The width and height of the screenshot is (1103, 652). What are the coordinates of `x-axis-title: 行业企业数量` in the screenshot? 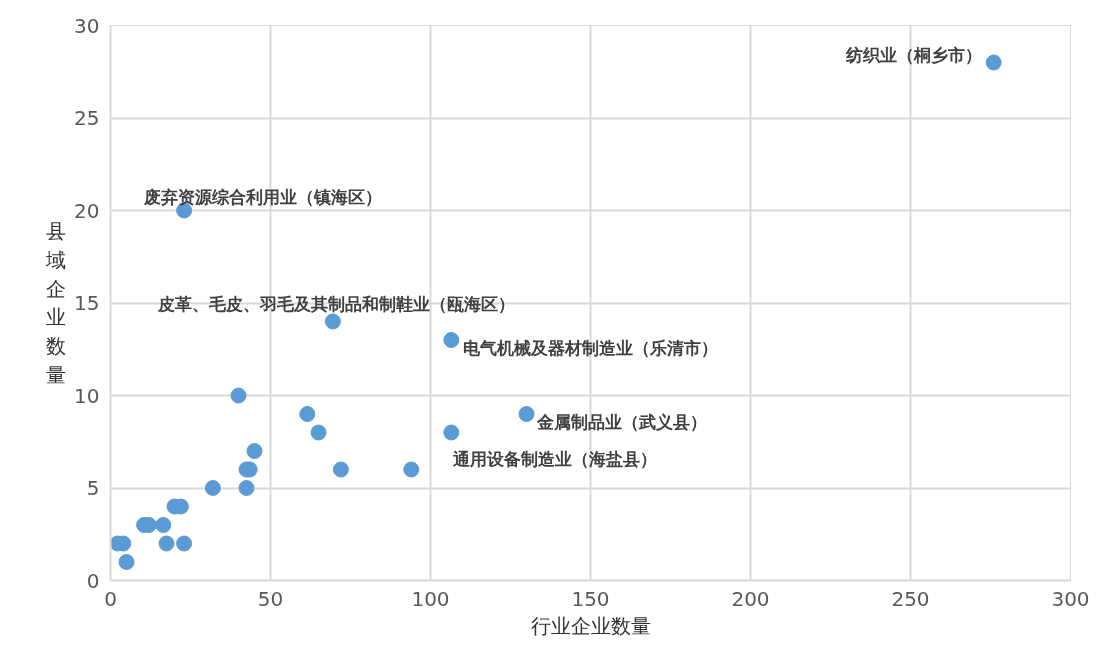 It's located at (590, 625).